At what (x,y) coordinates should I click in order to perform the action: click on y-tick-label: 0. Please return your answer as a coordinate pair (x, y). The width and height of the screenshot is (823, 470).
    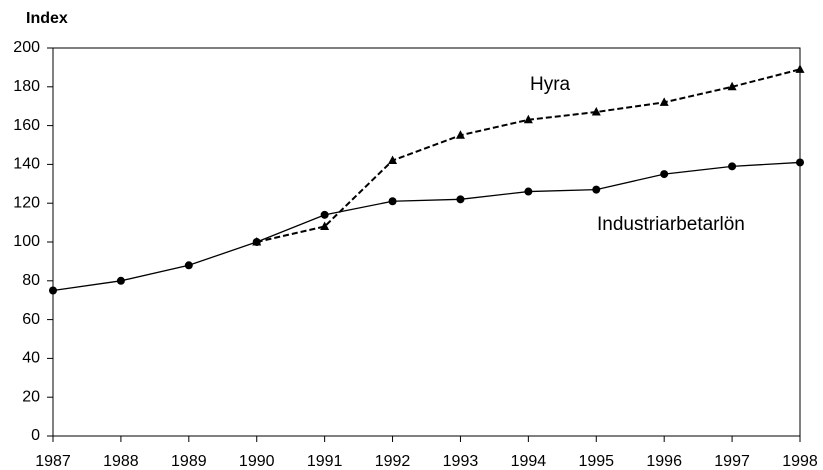
    Looking at the image, I should click on (35, 435).